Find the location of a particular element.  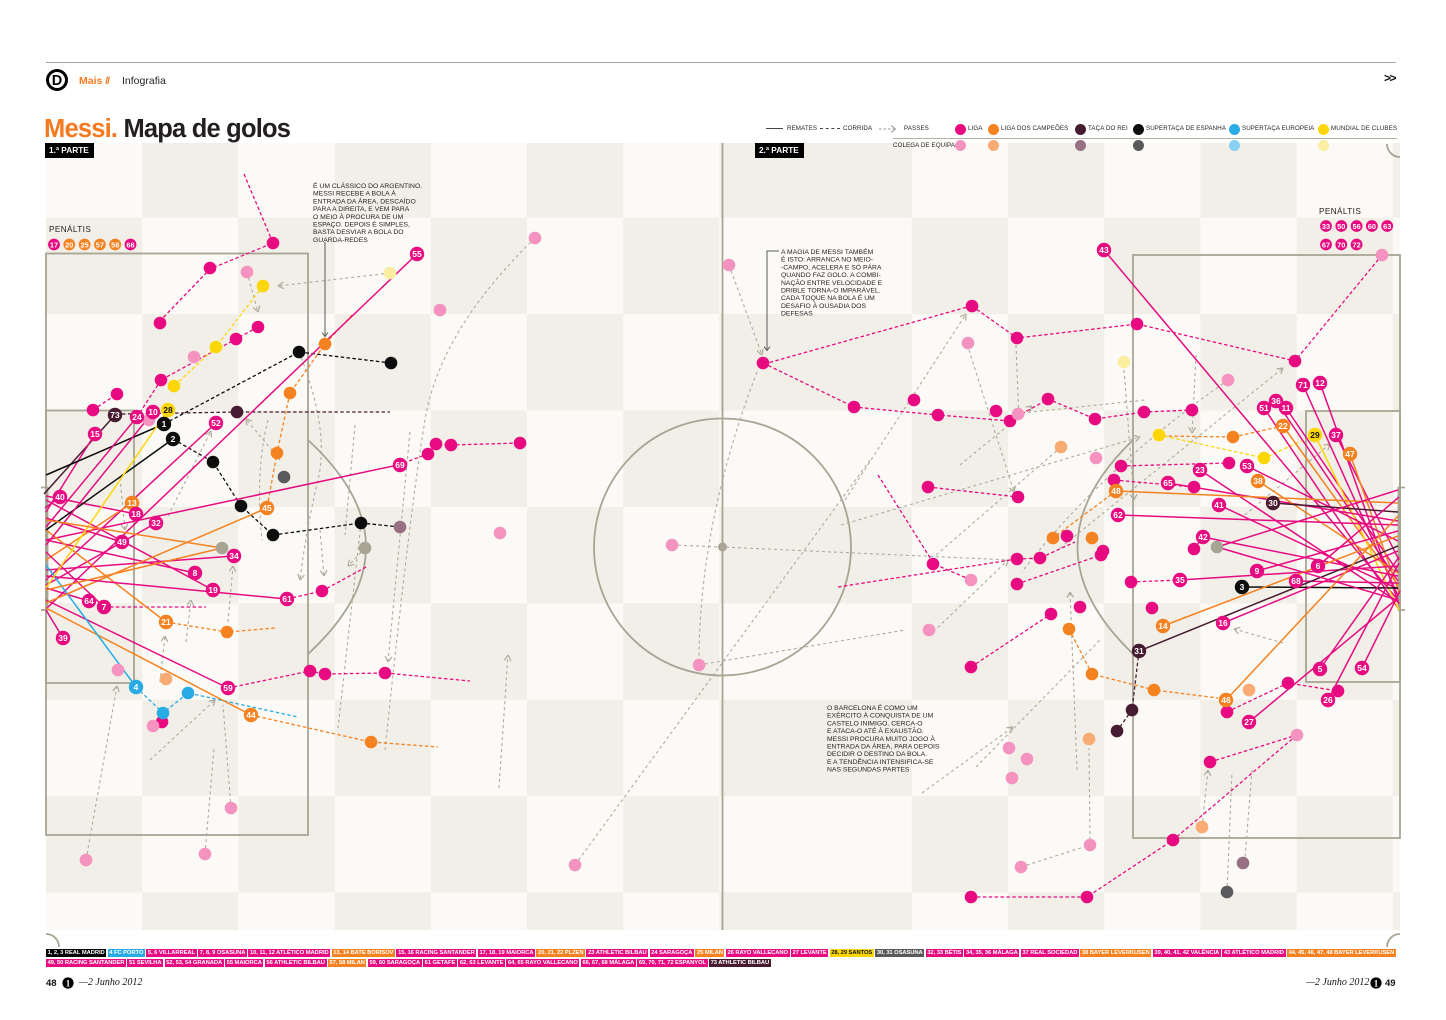

svg-text: DEFESAS is located at coordinates (797, 314).